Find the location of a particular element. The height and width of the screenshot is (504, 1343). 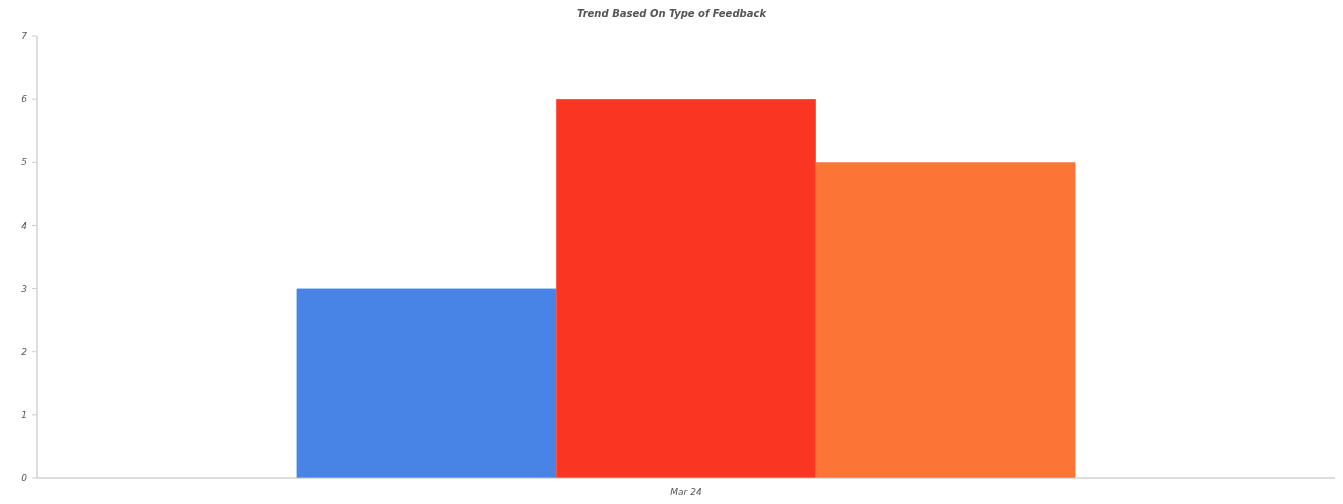

y-tick-label: 6 is located at coordinates (24, 99).